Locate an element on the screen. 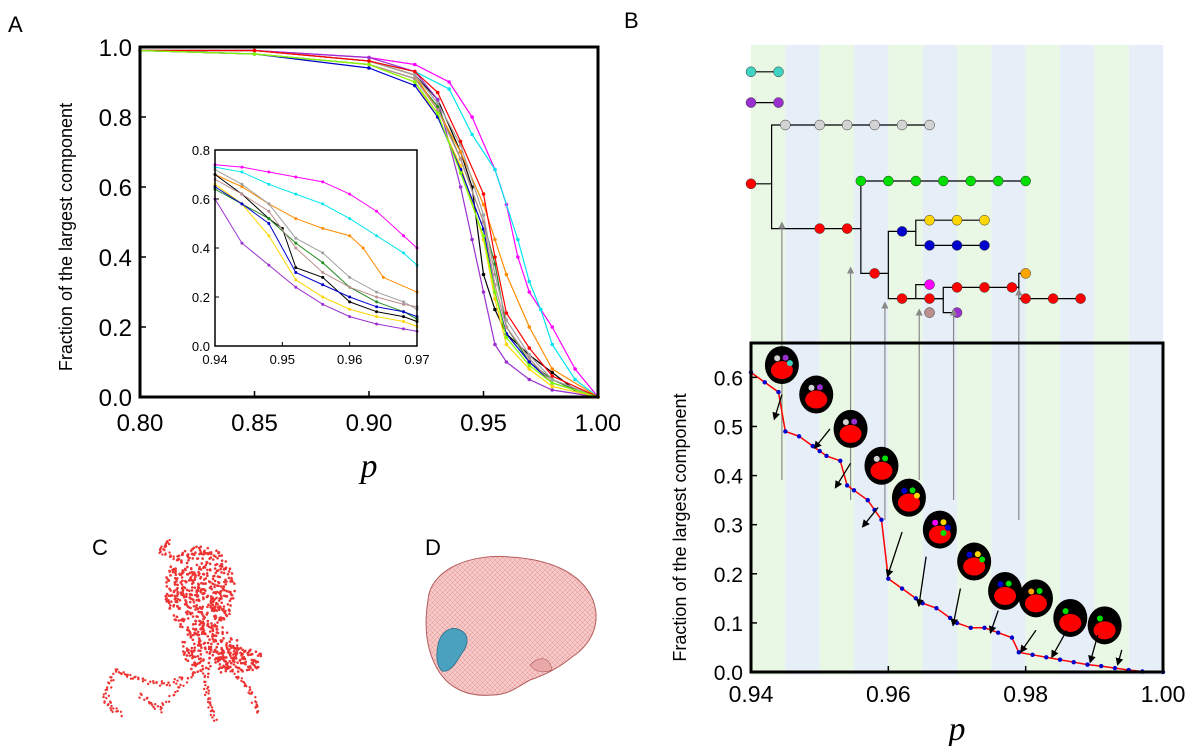 This screenshot has width=1201, height=746. b-tree-node-s5 is located at coordinates (902, 125).